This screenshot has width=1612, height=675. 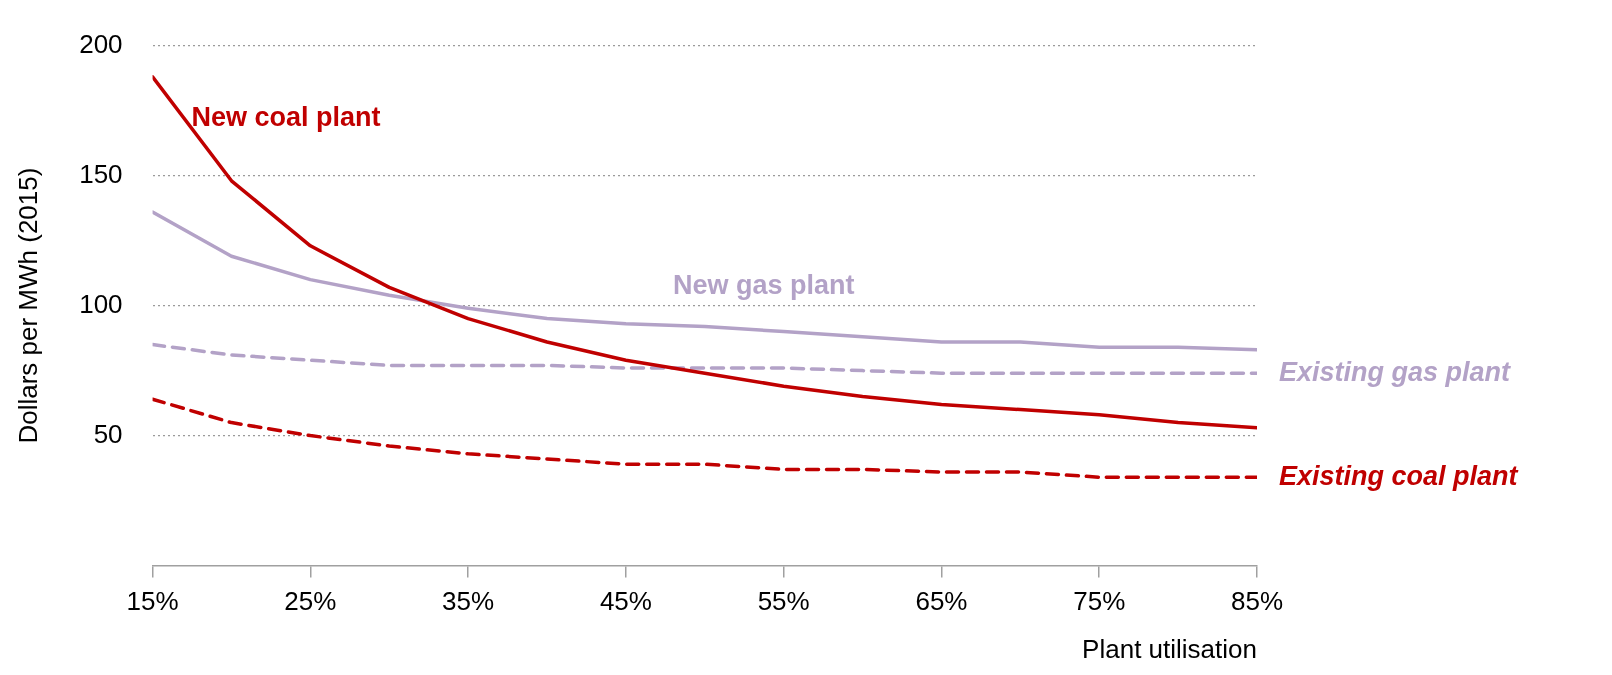 What do you see at coordinates (1257, 601) in the screenshot?
I see `x-tick-label: 85%` at bounding box center [1257, 601].